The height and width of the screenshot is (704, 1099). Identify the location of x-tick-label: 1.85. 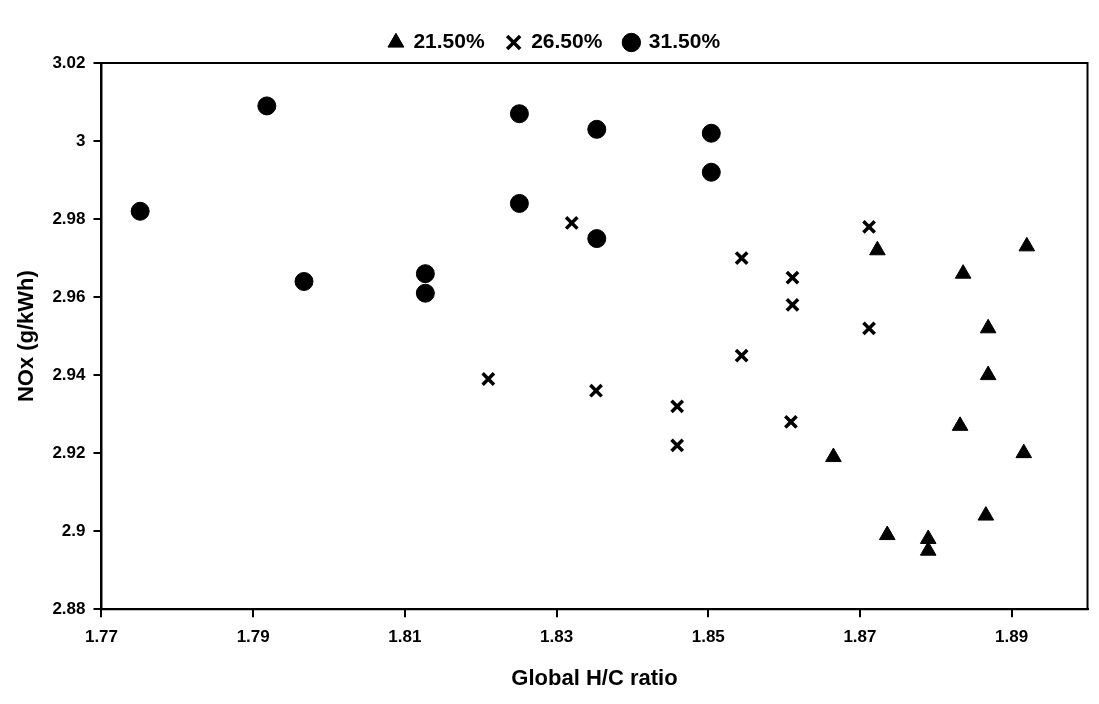
(708, 637).